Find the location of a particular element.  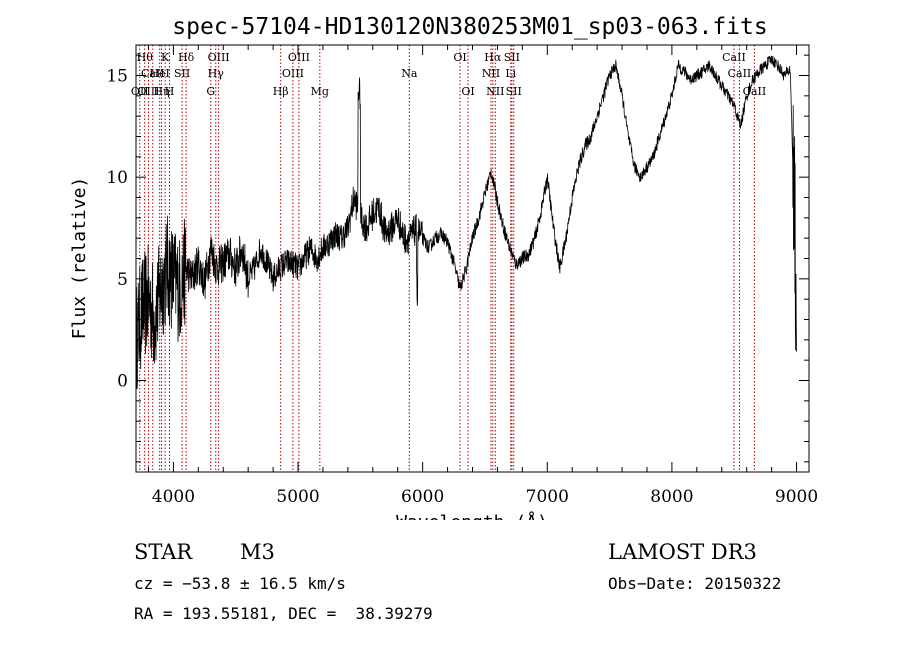

x-tick-label-0: 4000 is located at coordinates (173, 497).